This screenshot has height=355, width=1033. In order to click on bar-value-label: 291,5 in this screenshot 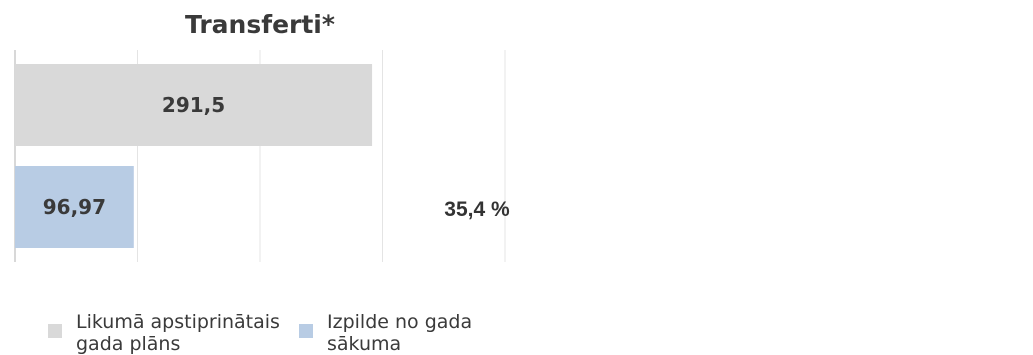, I will do `click(193, 105)`.